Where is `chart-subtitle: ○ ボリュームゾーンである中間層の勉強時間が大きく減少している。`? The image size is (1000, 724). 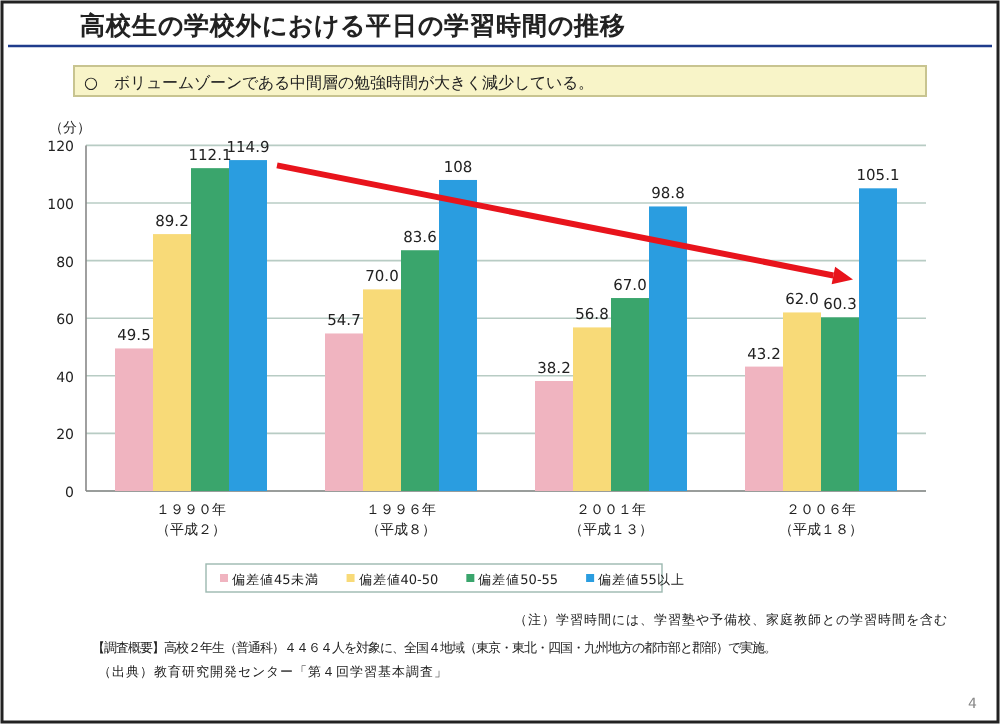 chart-subtitle: ○ ボリュームゾーンである中間層の勉強時間が大きく減少している。 is located at coordinates (339, 83).